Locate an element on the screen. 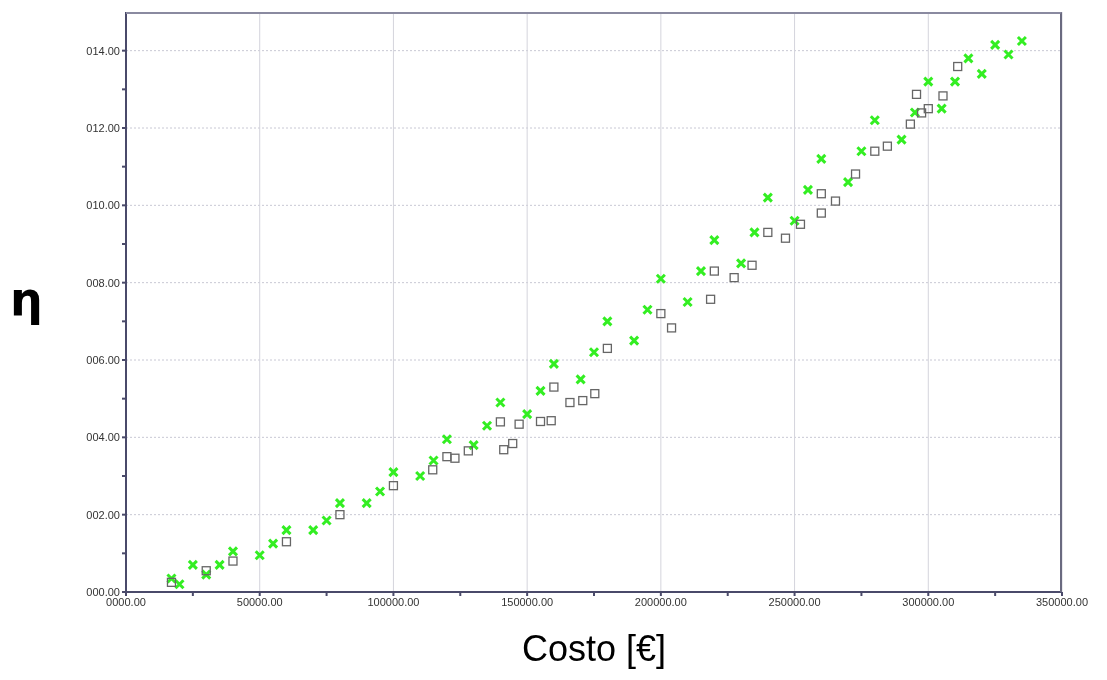 The height and width of the screenshot is (680, 1107). y-tick-label: 000.00 is located at coordinates (103, 591).